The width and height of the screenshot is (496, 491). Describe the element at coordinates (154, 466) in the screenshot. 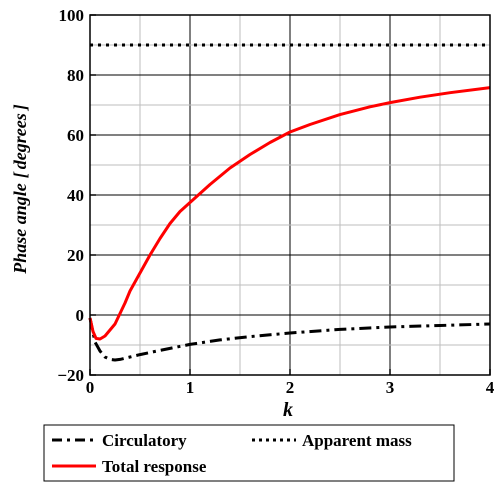

I see `legend-label-total-response: Total response` at that location.